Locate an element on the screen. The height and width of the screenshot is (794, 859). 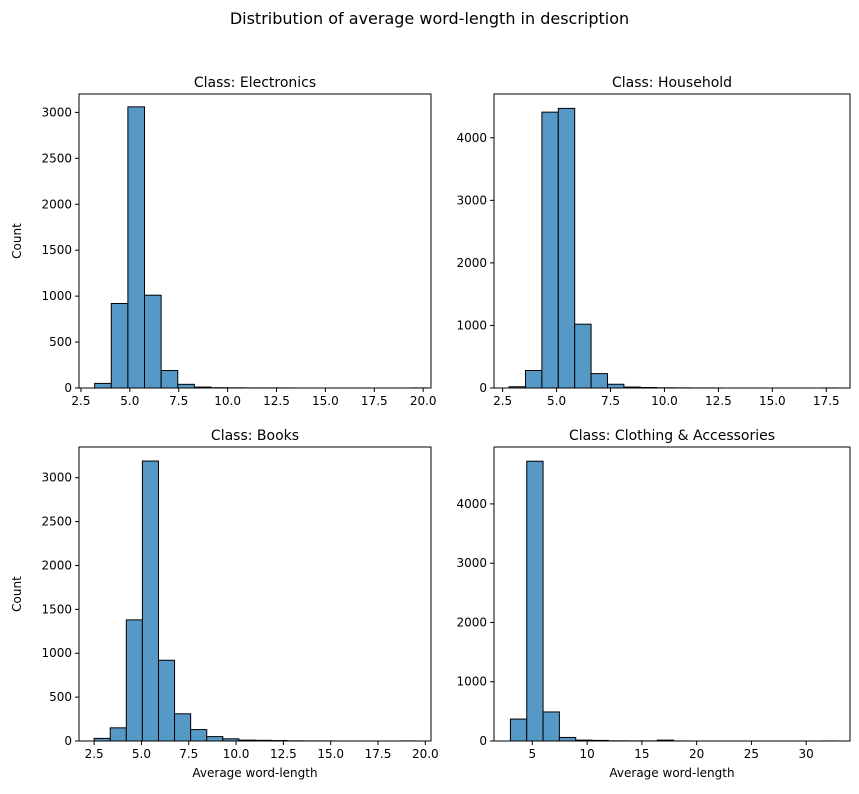
x-tick-label: 5 is located at coordinates (533, 754).